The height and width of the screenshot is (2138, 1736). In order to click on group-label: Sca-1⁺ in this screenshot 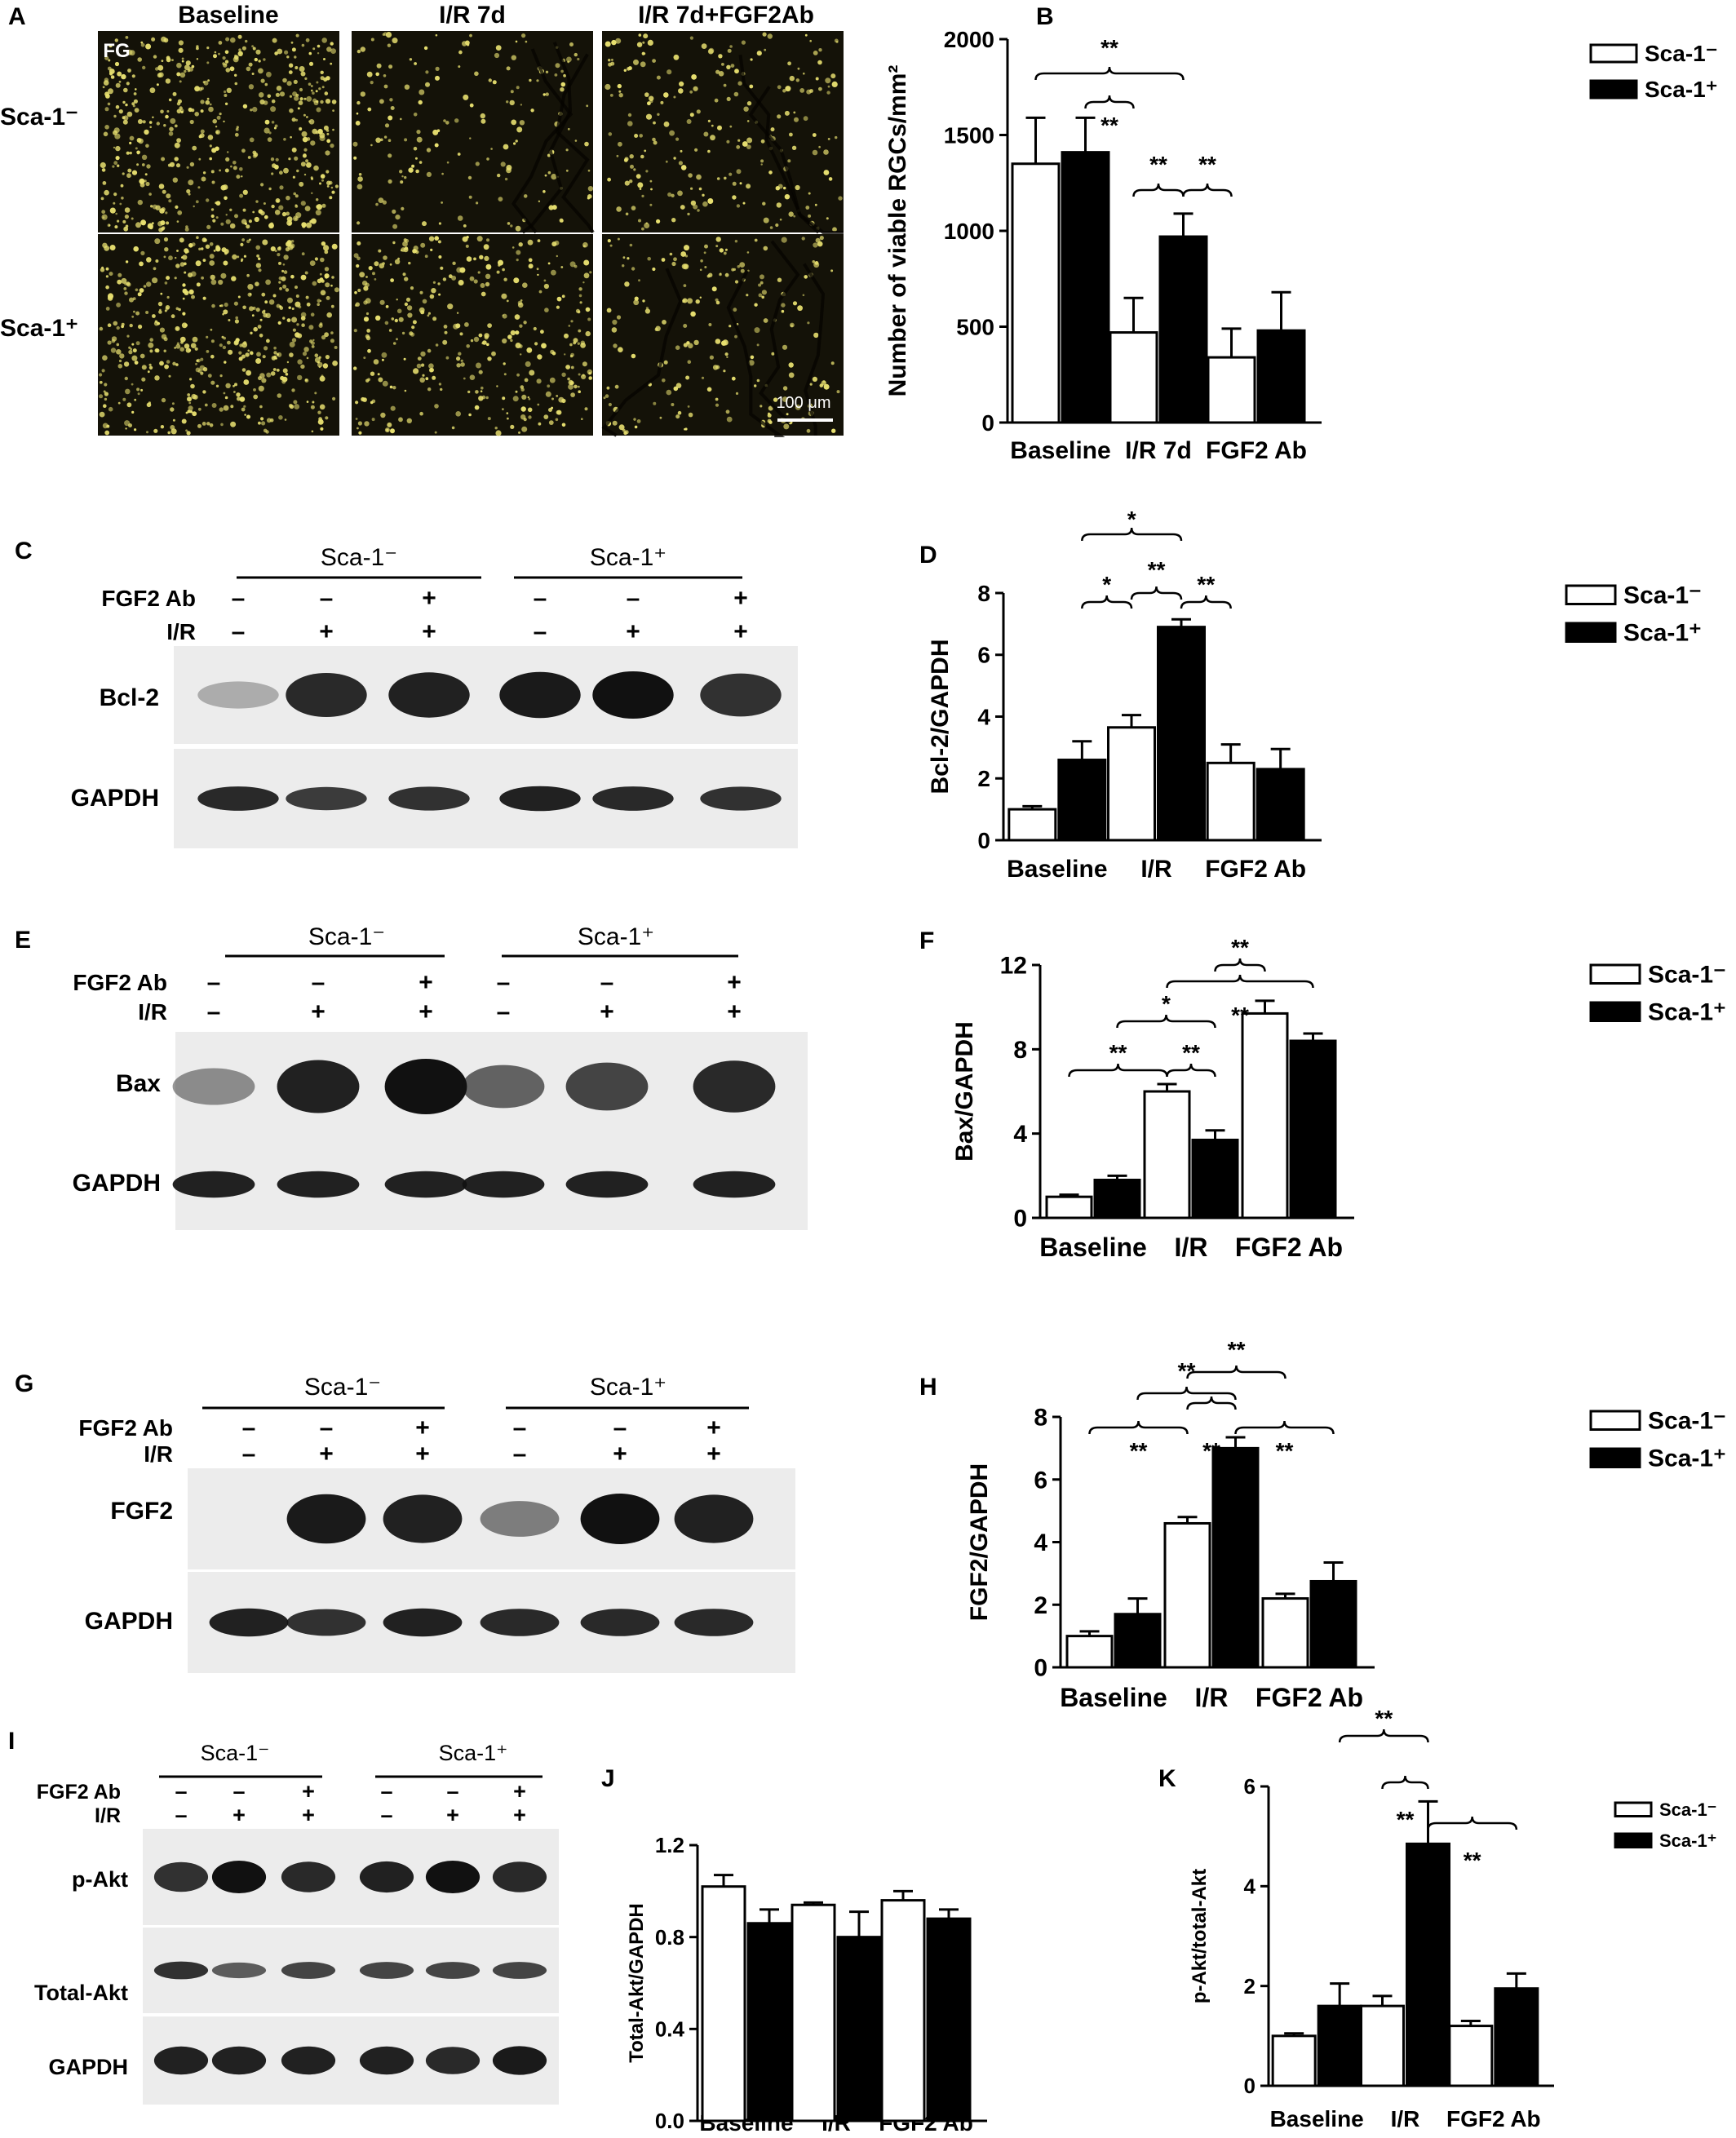, I will do `click(628, 557)`.